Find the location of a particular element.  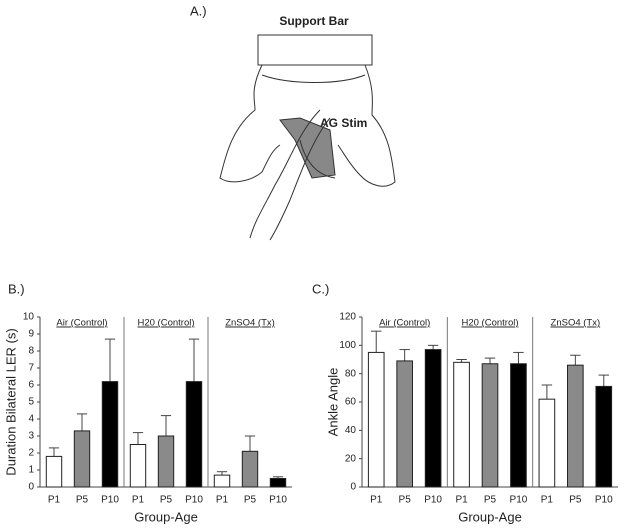

panel-label: B.) is located at coordinates (16, 288).